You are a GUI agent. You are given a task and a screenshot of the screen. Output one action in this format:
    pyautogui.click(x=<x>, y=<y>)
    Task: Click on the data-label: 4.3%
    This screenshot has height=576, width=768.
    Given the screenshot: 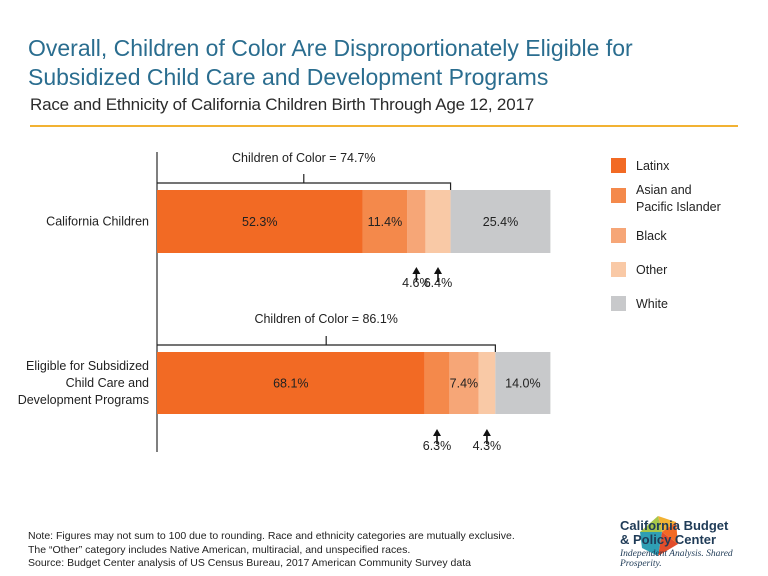 What is the action you would take?
    pyautogui.click(x=487, y=446)
    